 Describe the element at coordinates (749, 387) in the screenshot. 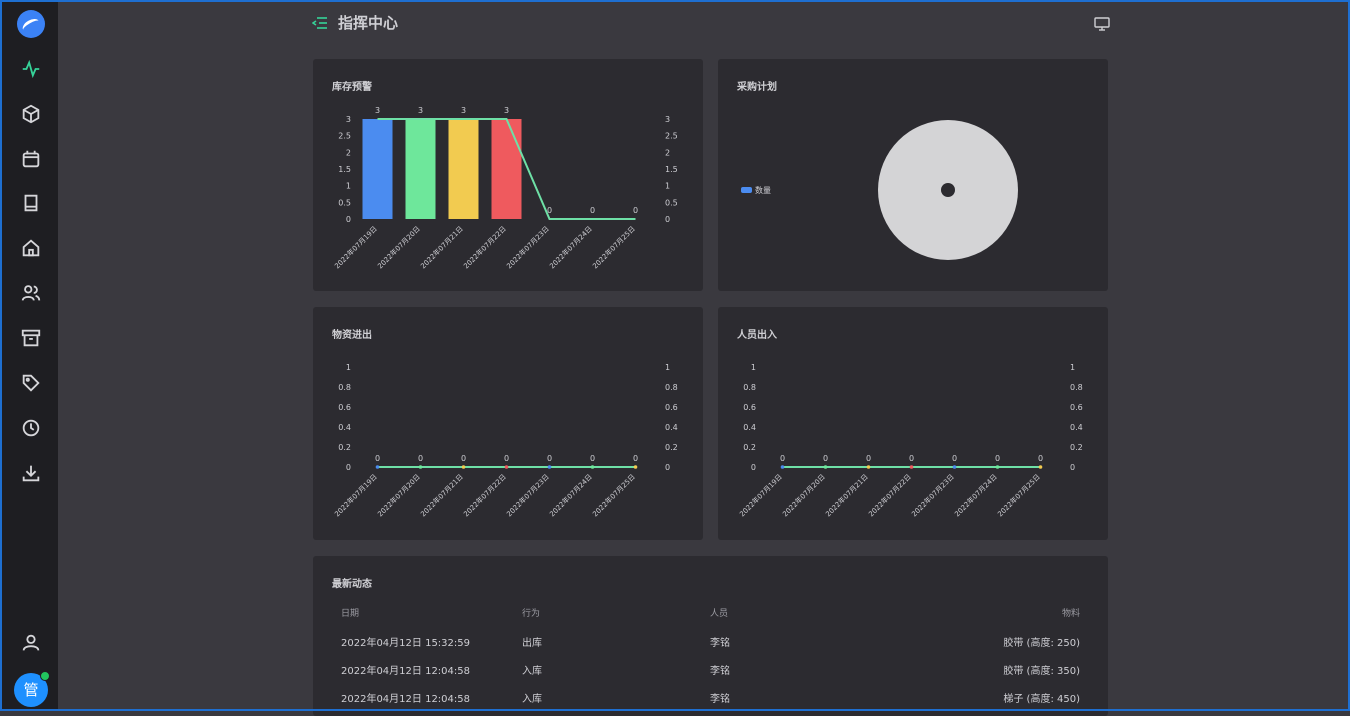

I see `y-tick-left: 0.8` at that location.